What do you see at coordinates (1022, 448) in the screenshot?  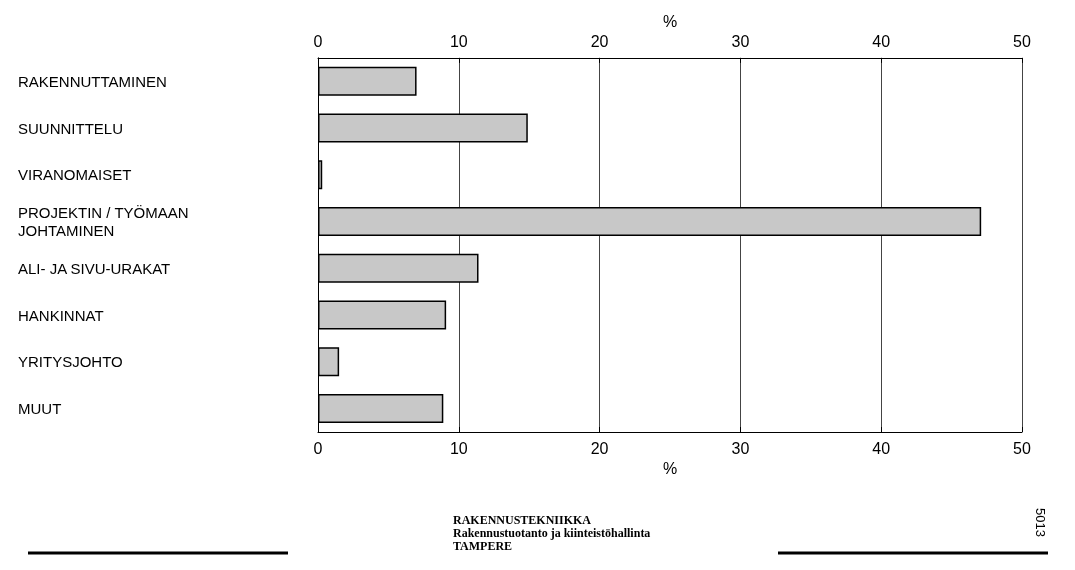 I see `x-tick-label: 50` at bounding box center [1022, 448].